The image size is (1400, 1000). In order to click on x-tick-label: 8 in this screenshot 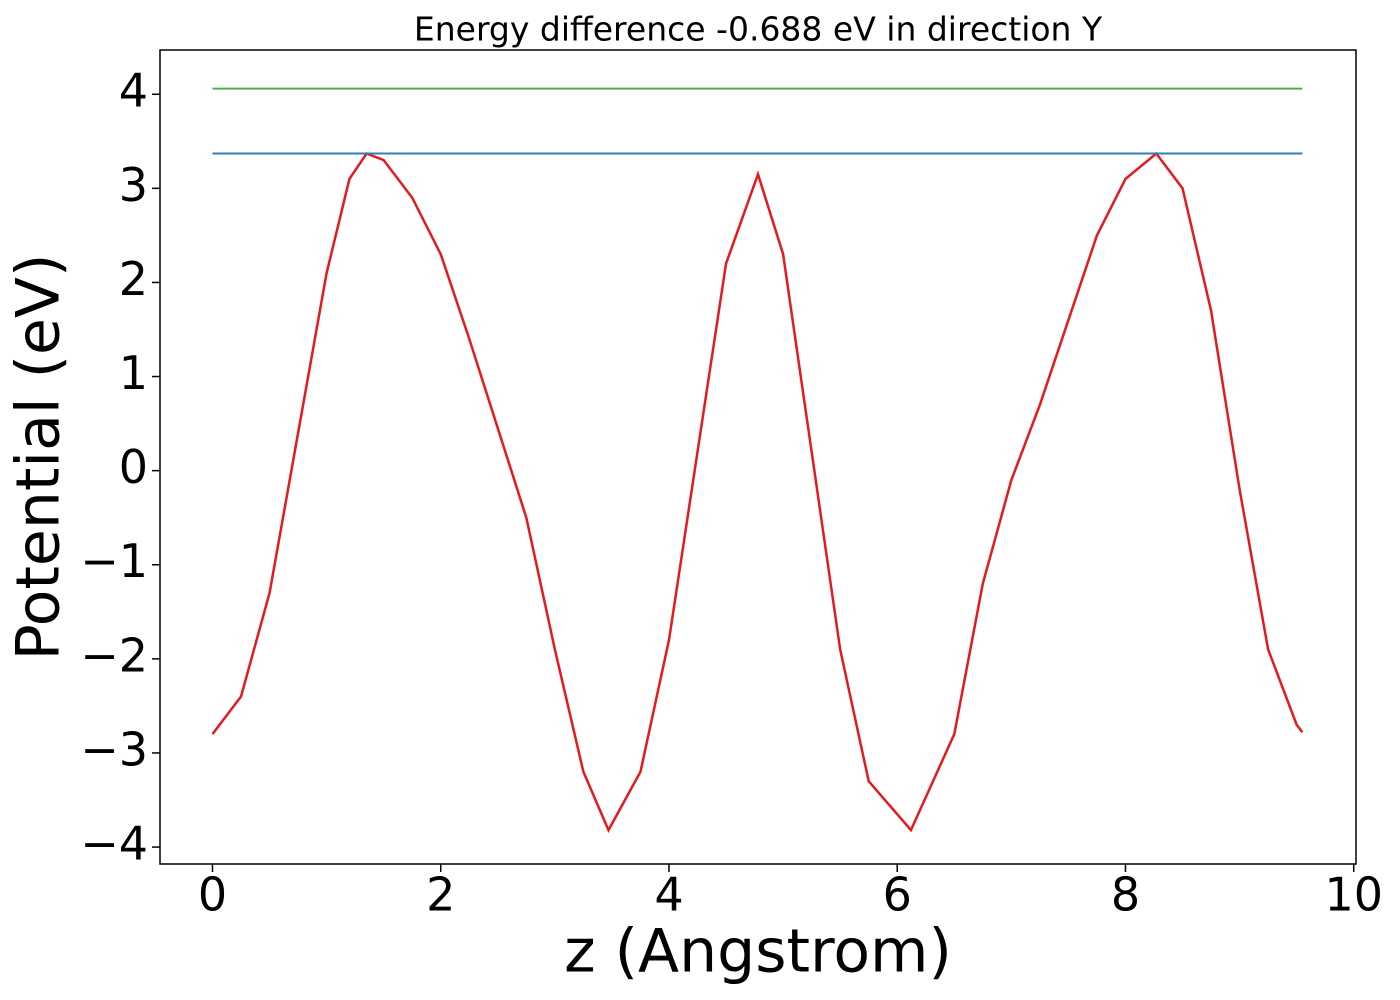, I will do `click(1125, 895)`.